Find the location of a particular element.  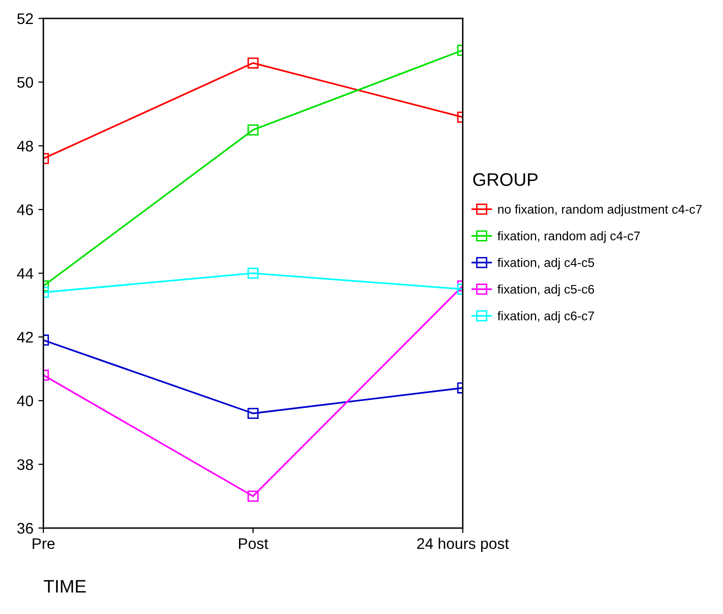

legend-title: GROUP is located at coordinates (505, 179).